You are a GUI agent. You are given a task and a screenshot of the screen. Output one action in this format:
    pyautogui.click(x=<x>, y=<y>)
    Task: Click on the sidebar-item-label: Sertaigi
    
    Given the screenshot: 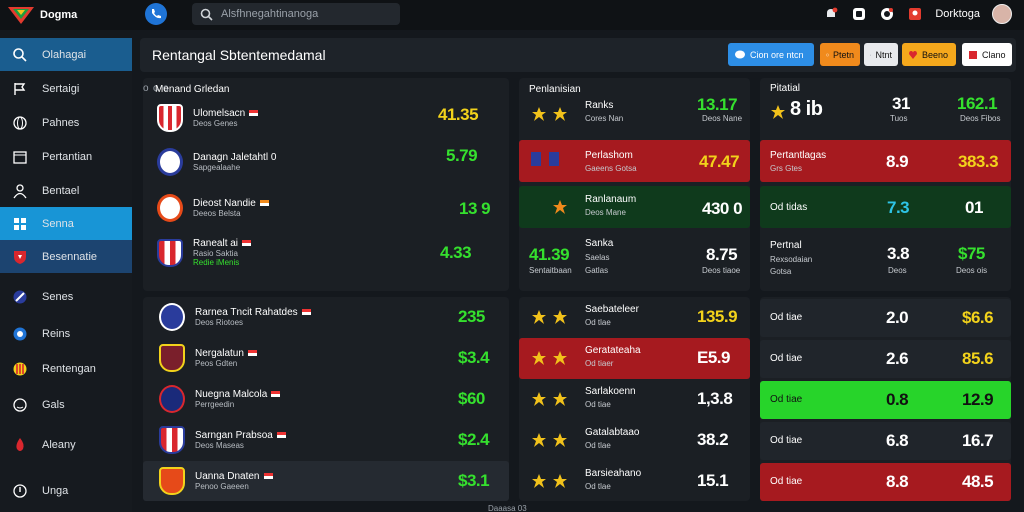 What is the action you would take?
    pyautogui.click(x=61, y=88)
    